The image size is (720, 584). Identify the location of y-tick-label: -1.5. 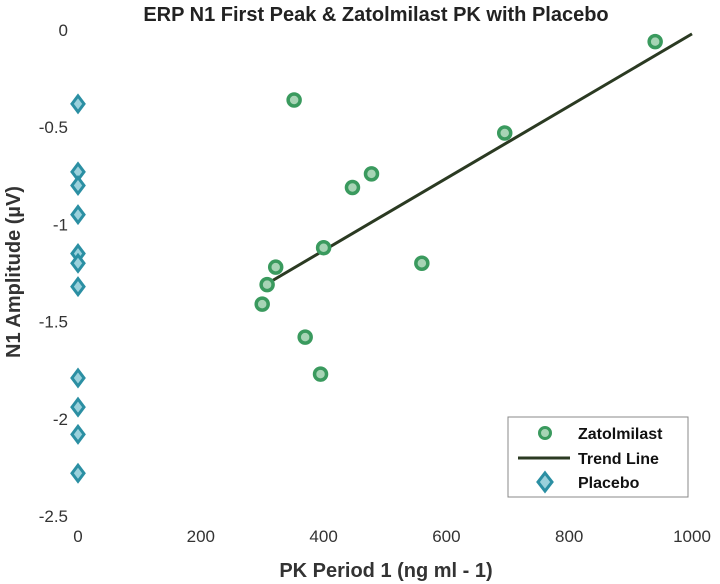
(53, 322).